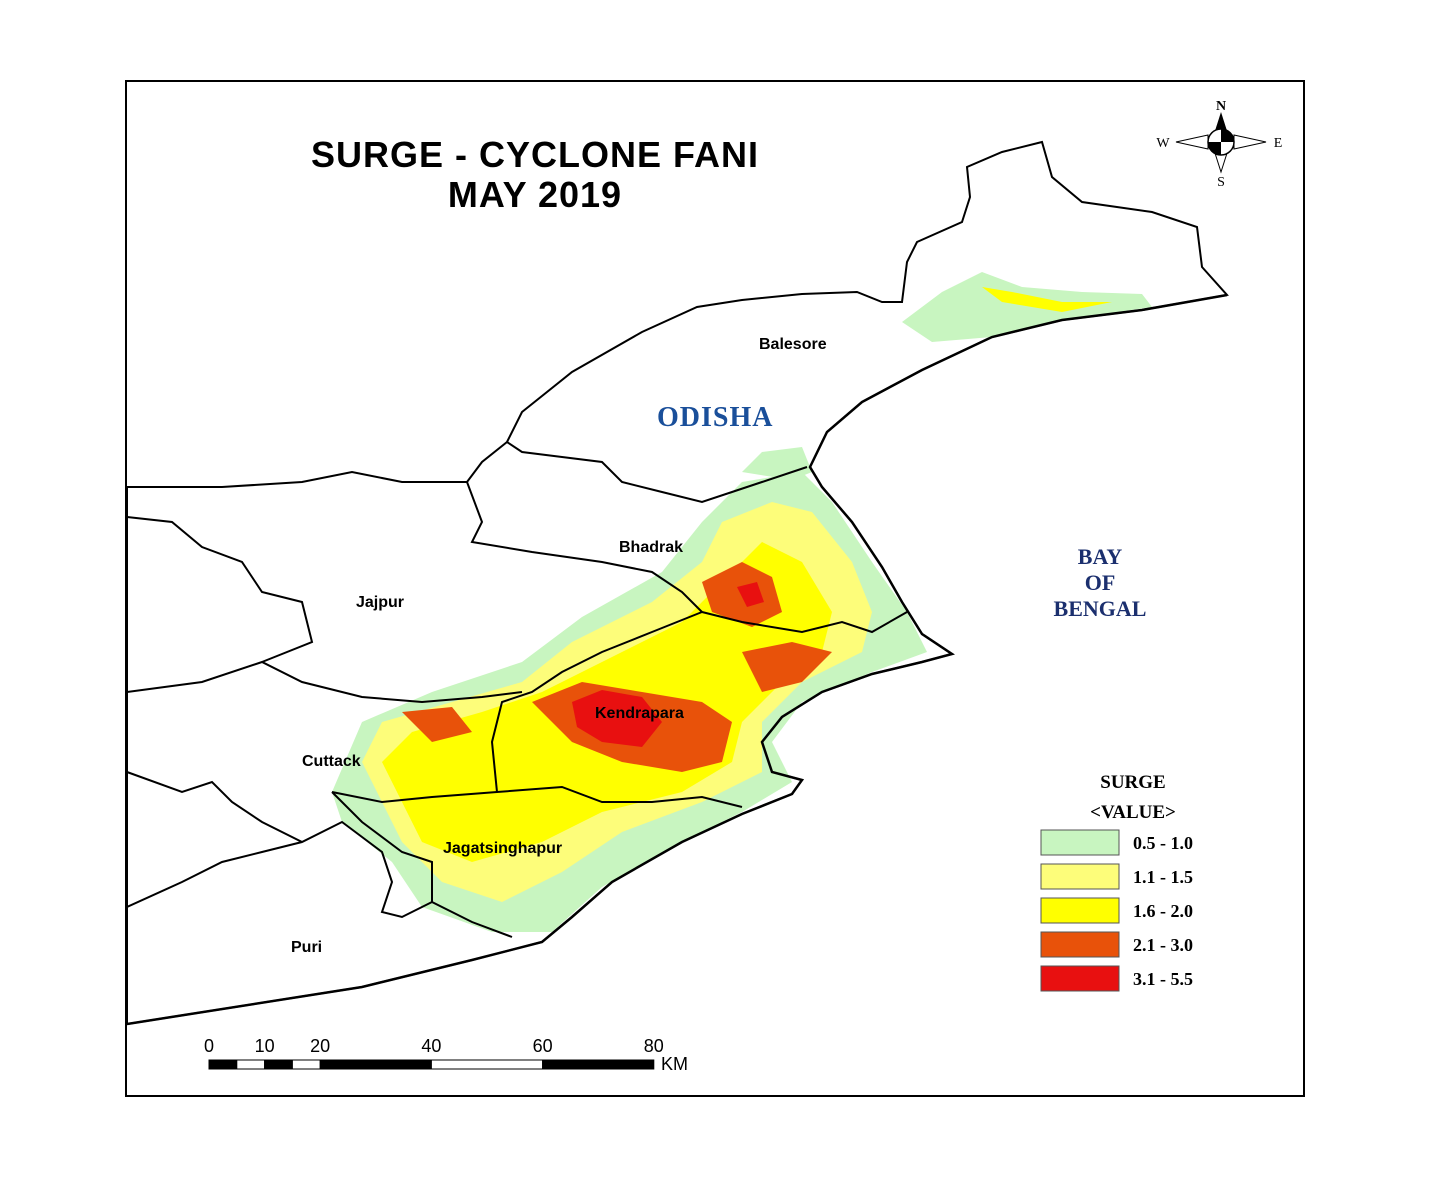  Describe the element at coordinates (1163, 945) in the screenshot. I see `legend-label: 2.1 - 3.0` at that location.